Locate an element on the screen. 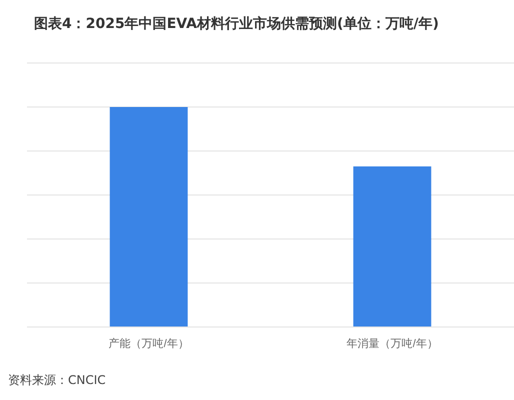  x-tick-label: 产能（万吨/年） is located at coordinates (148, 343).